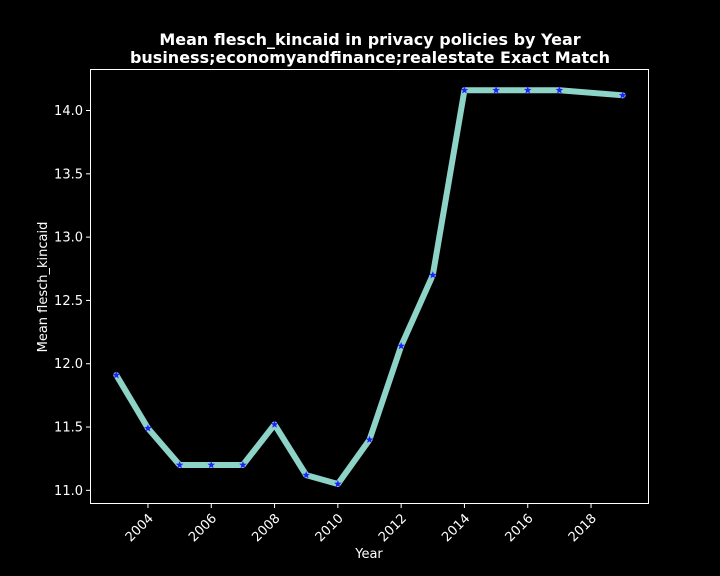 The height and width of the screenshot is (576, 720). I want to click on y-tick-label: 12.5, so click(68, 301).